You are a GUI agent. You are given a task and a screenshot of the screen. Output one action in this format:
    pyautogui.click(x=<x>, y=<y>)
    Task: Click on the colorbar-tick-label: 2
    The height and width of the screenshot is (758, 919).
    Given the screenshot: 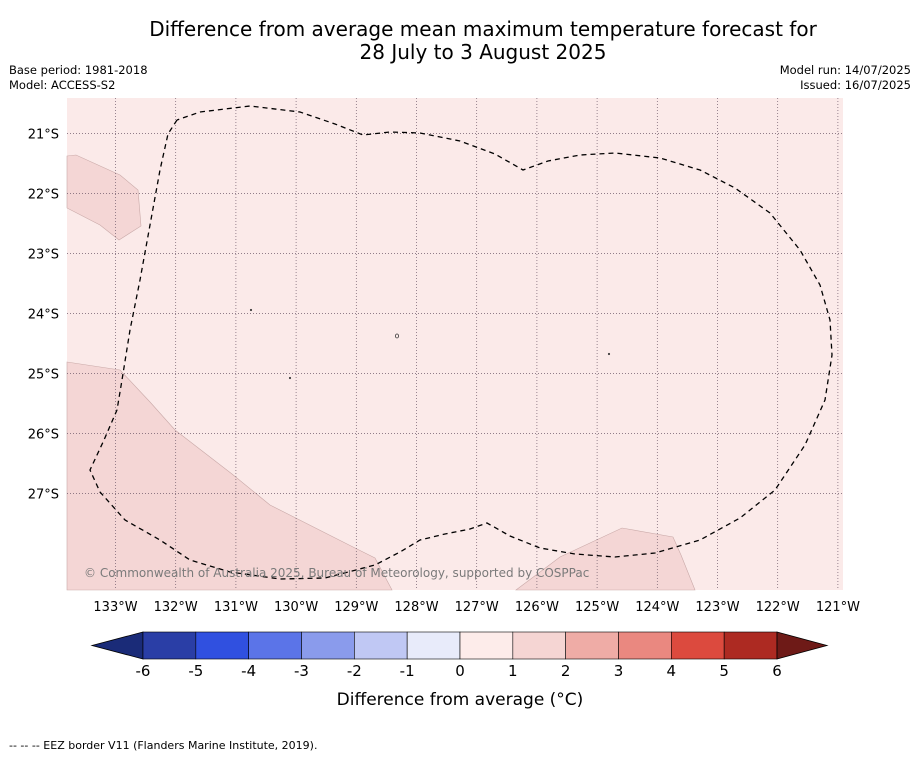 What is the action you would take?
    pyautogui.click(x=566, y=671)
    